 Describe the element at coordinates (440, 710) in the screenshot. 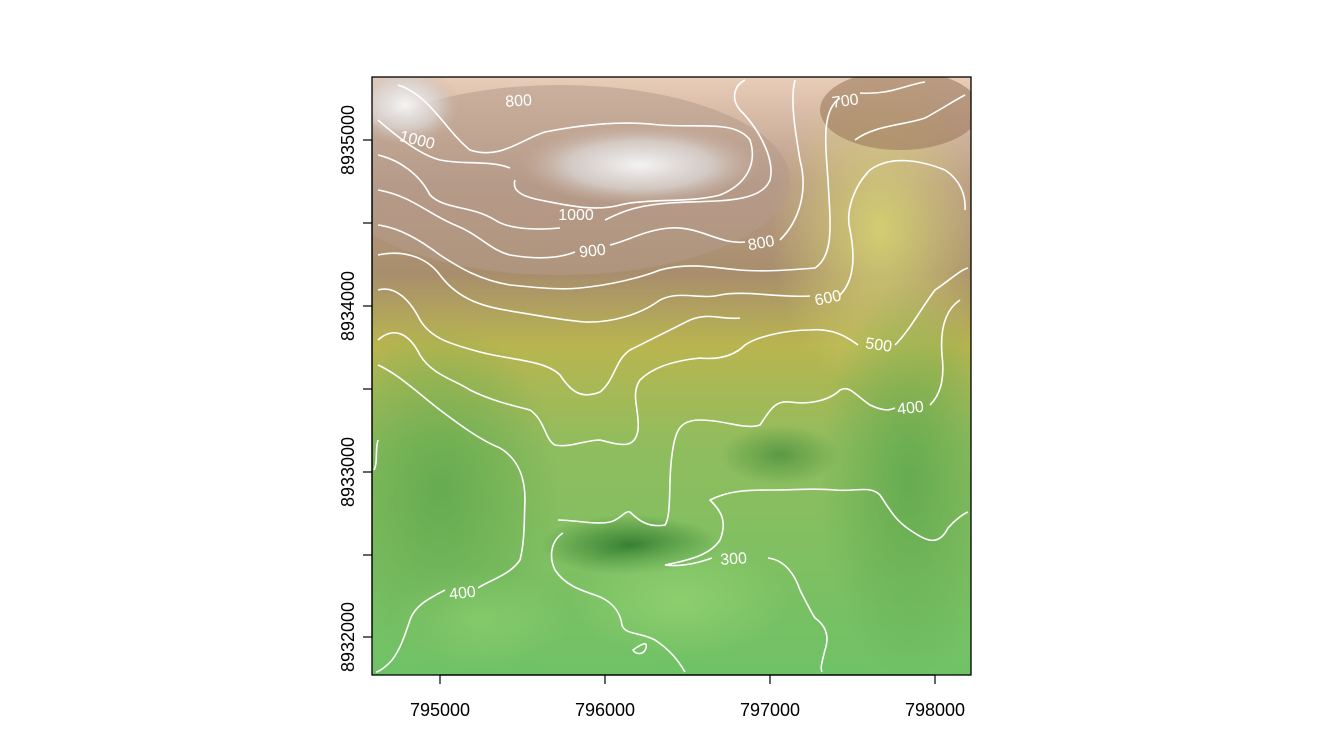

I see `x-tick-label: 795000` at that location.